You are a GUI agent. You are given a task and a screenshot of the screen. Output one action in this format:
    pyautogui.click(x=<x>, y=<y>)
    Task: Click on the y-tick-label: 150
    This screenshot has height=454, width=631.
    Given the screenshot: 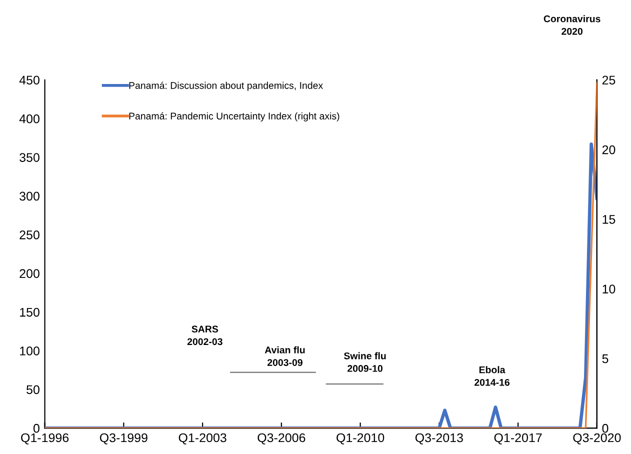 What is the action you would take?
    pyautogui.click(x=30, y=312)
    